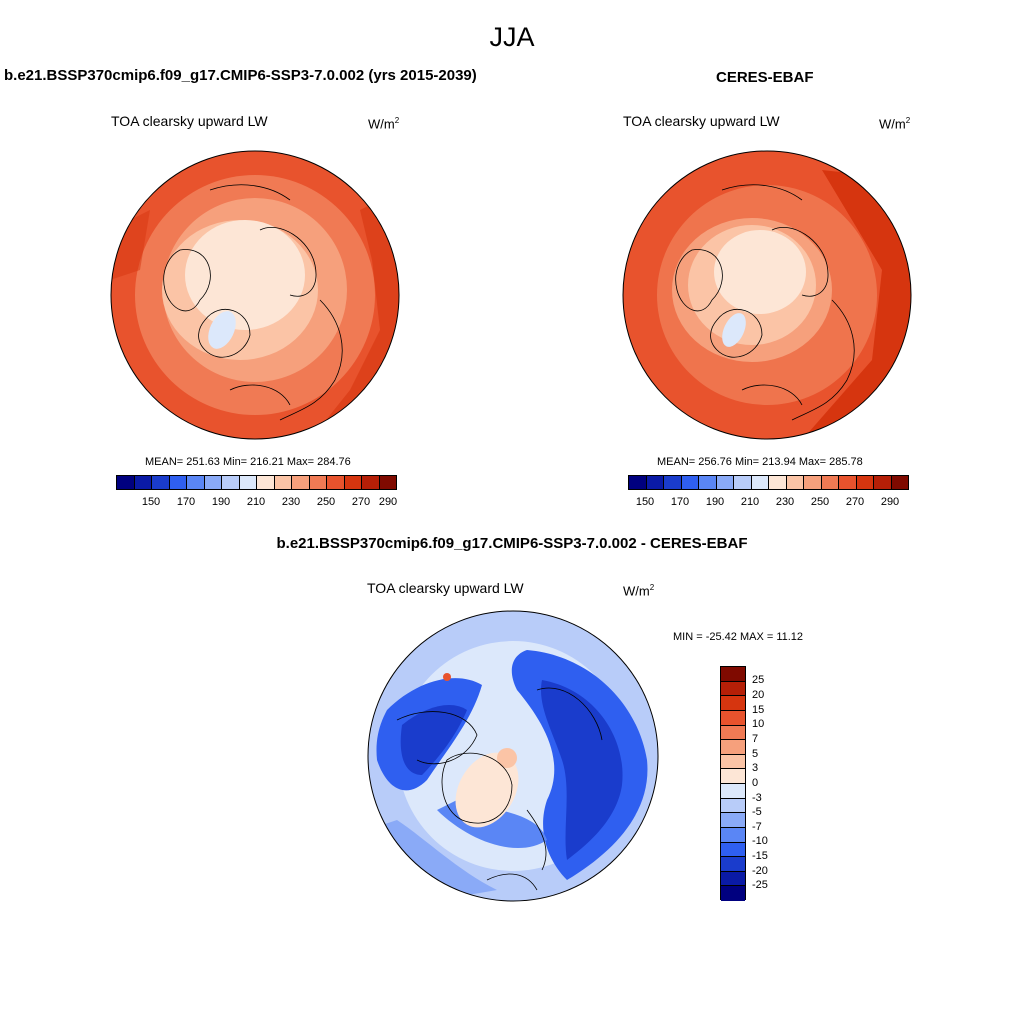 This screenshot has width=1024, height=1024. What do you see at coordinates (757, 812) in the screenshot?
I see `colorbar-tick-label: -5` at bounding box center [757, 812].